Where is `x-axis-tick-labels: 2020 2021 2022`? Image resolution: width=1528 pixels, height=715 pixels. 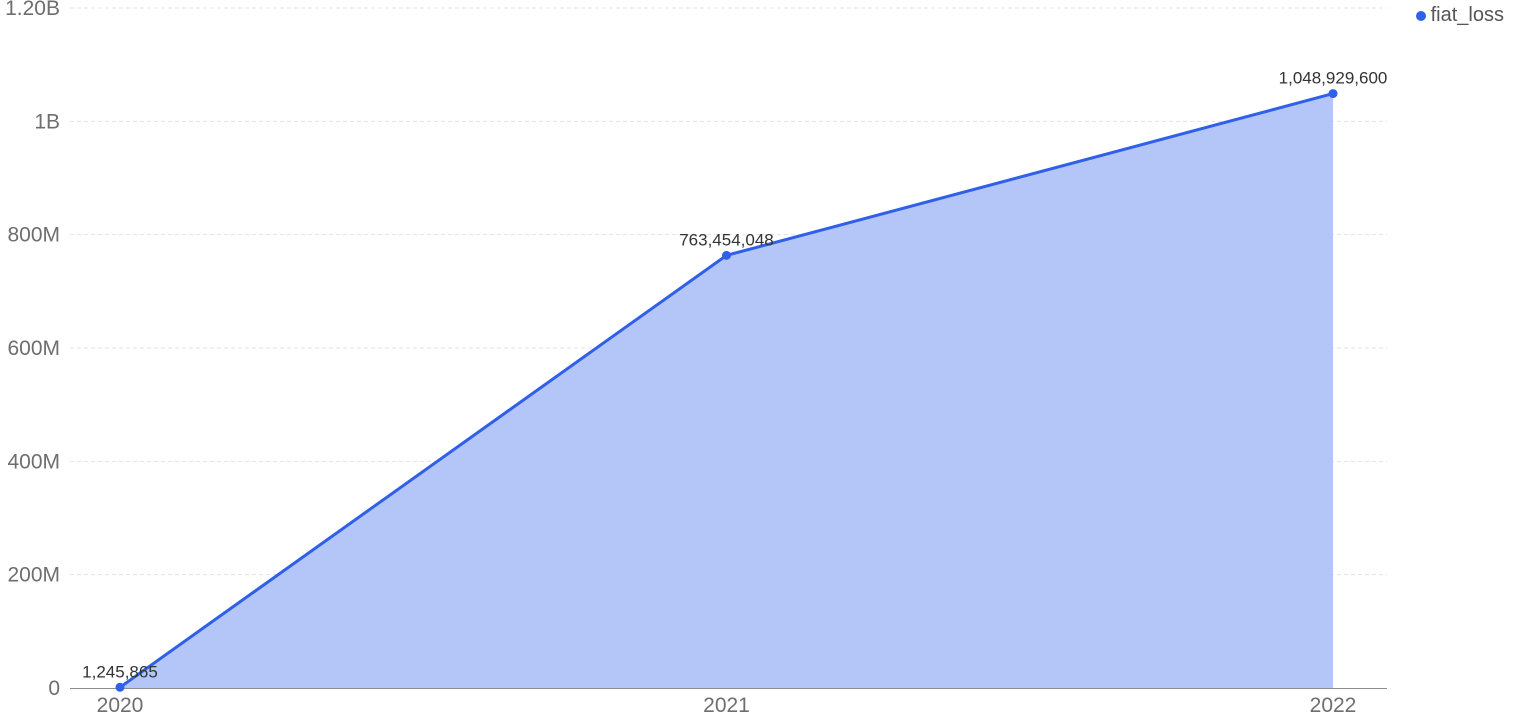 x-axis-tick-labels: 2020 2021 2022 is located at coordinates (727, 704).